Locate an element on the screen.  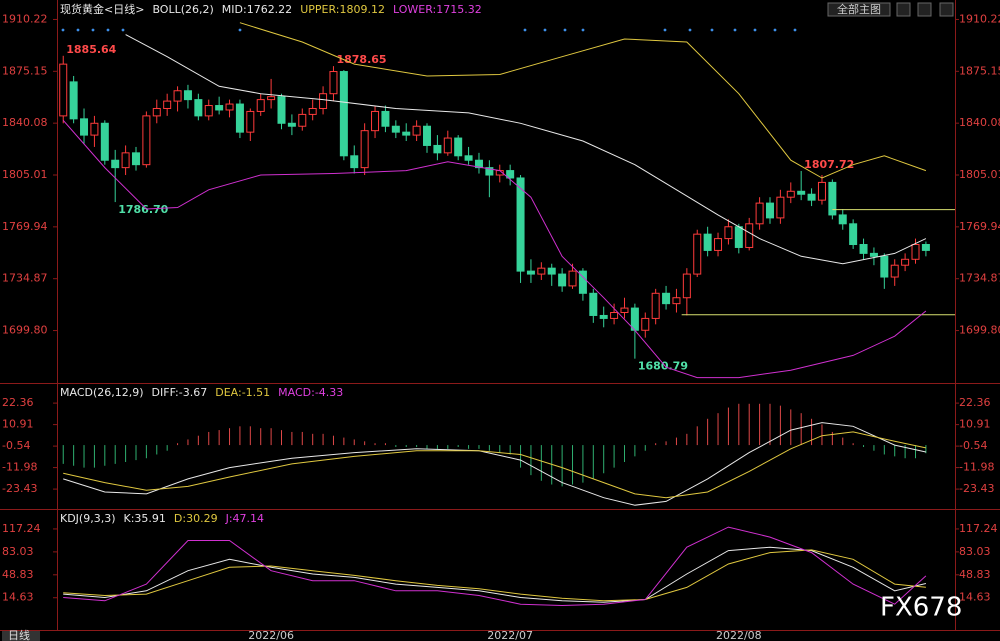
indicator-label: MACD:-4.33 is located at coordinates (310, 392).